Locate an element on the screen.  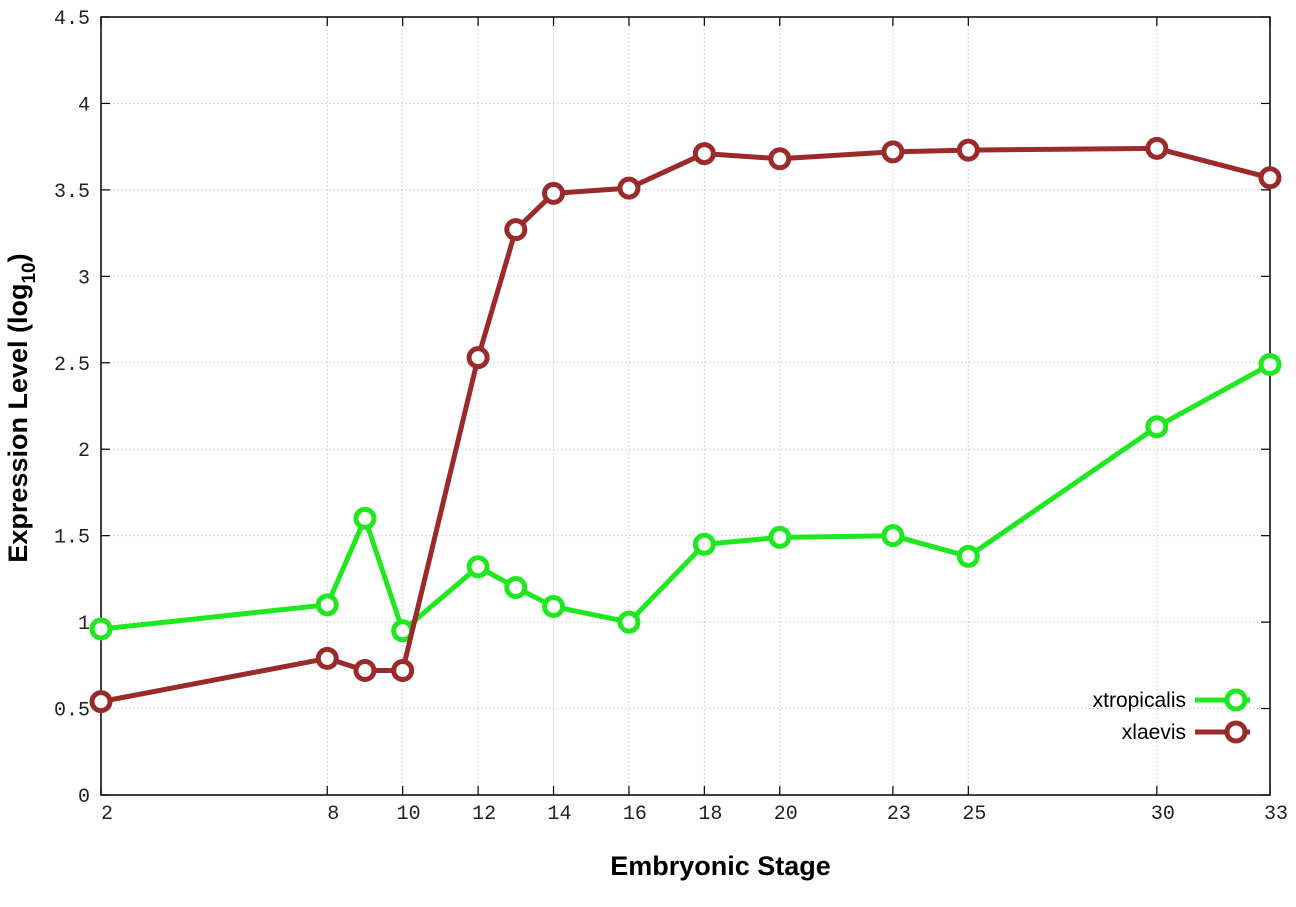
y-axis-title-main: Expression Level (log is located at coordinates (18, 423).